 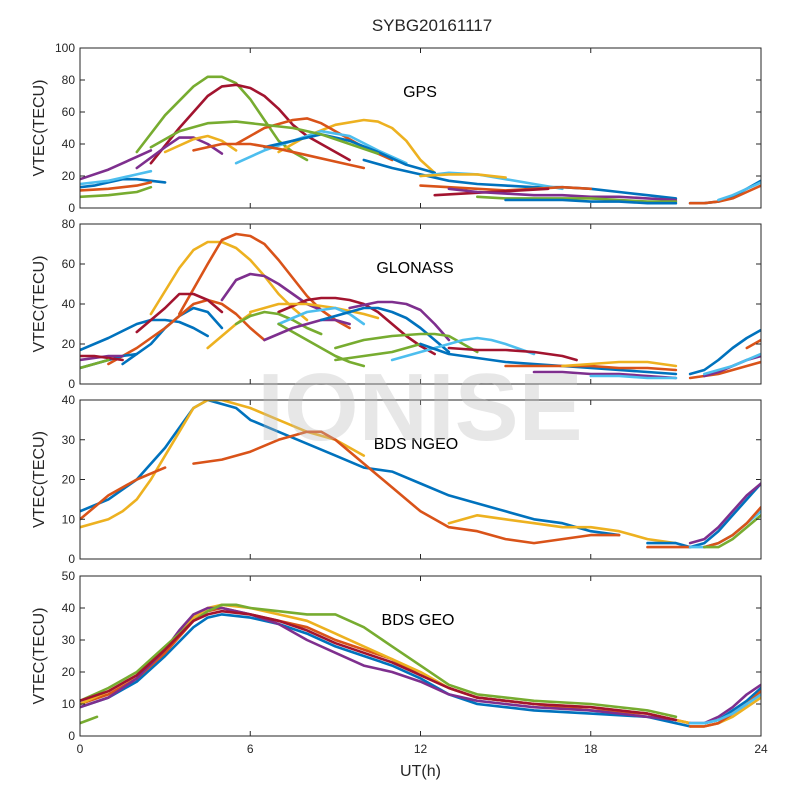 I want to click on panel-annotation: BDS NGEO, so click(x=416, y=444).